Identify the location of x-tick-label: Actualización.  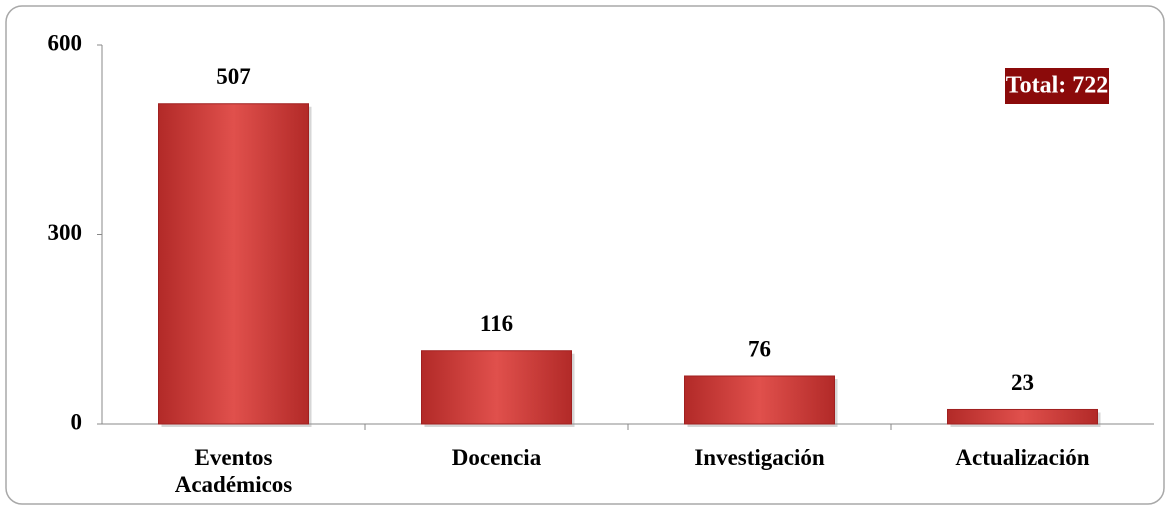
(1022, 457).